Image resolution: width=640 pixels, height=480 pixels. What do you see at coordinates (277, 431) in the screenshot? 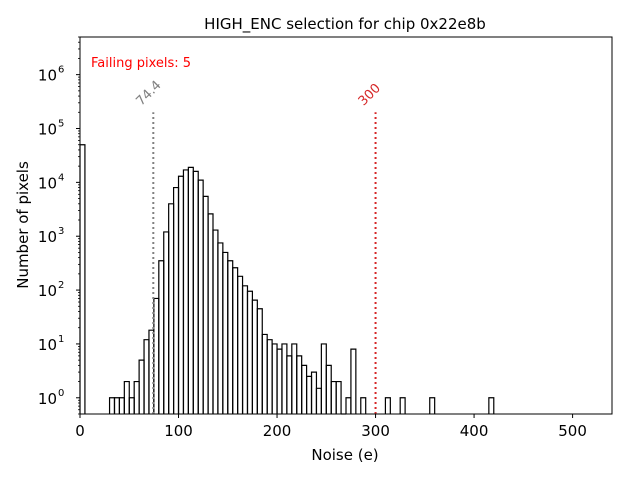
I see `x-tick-label: 200` at bounding box center [277, 431].